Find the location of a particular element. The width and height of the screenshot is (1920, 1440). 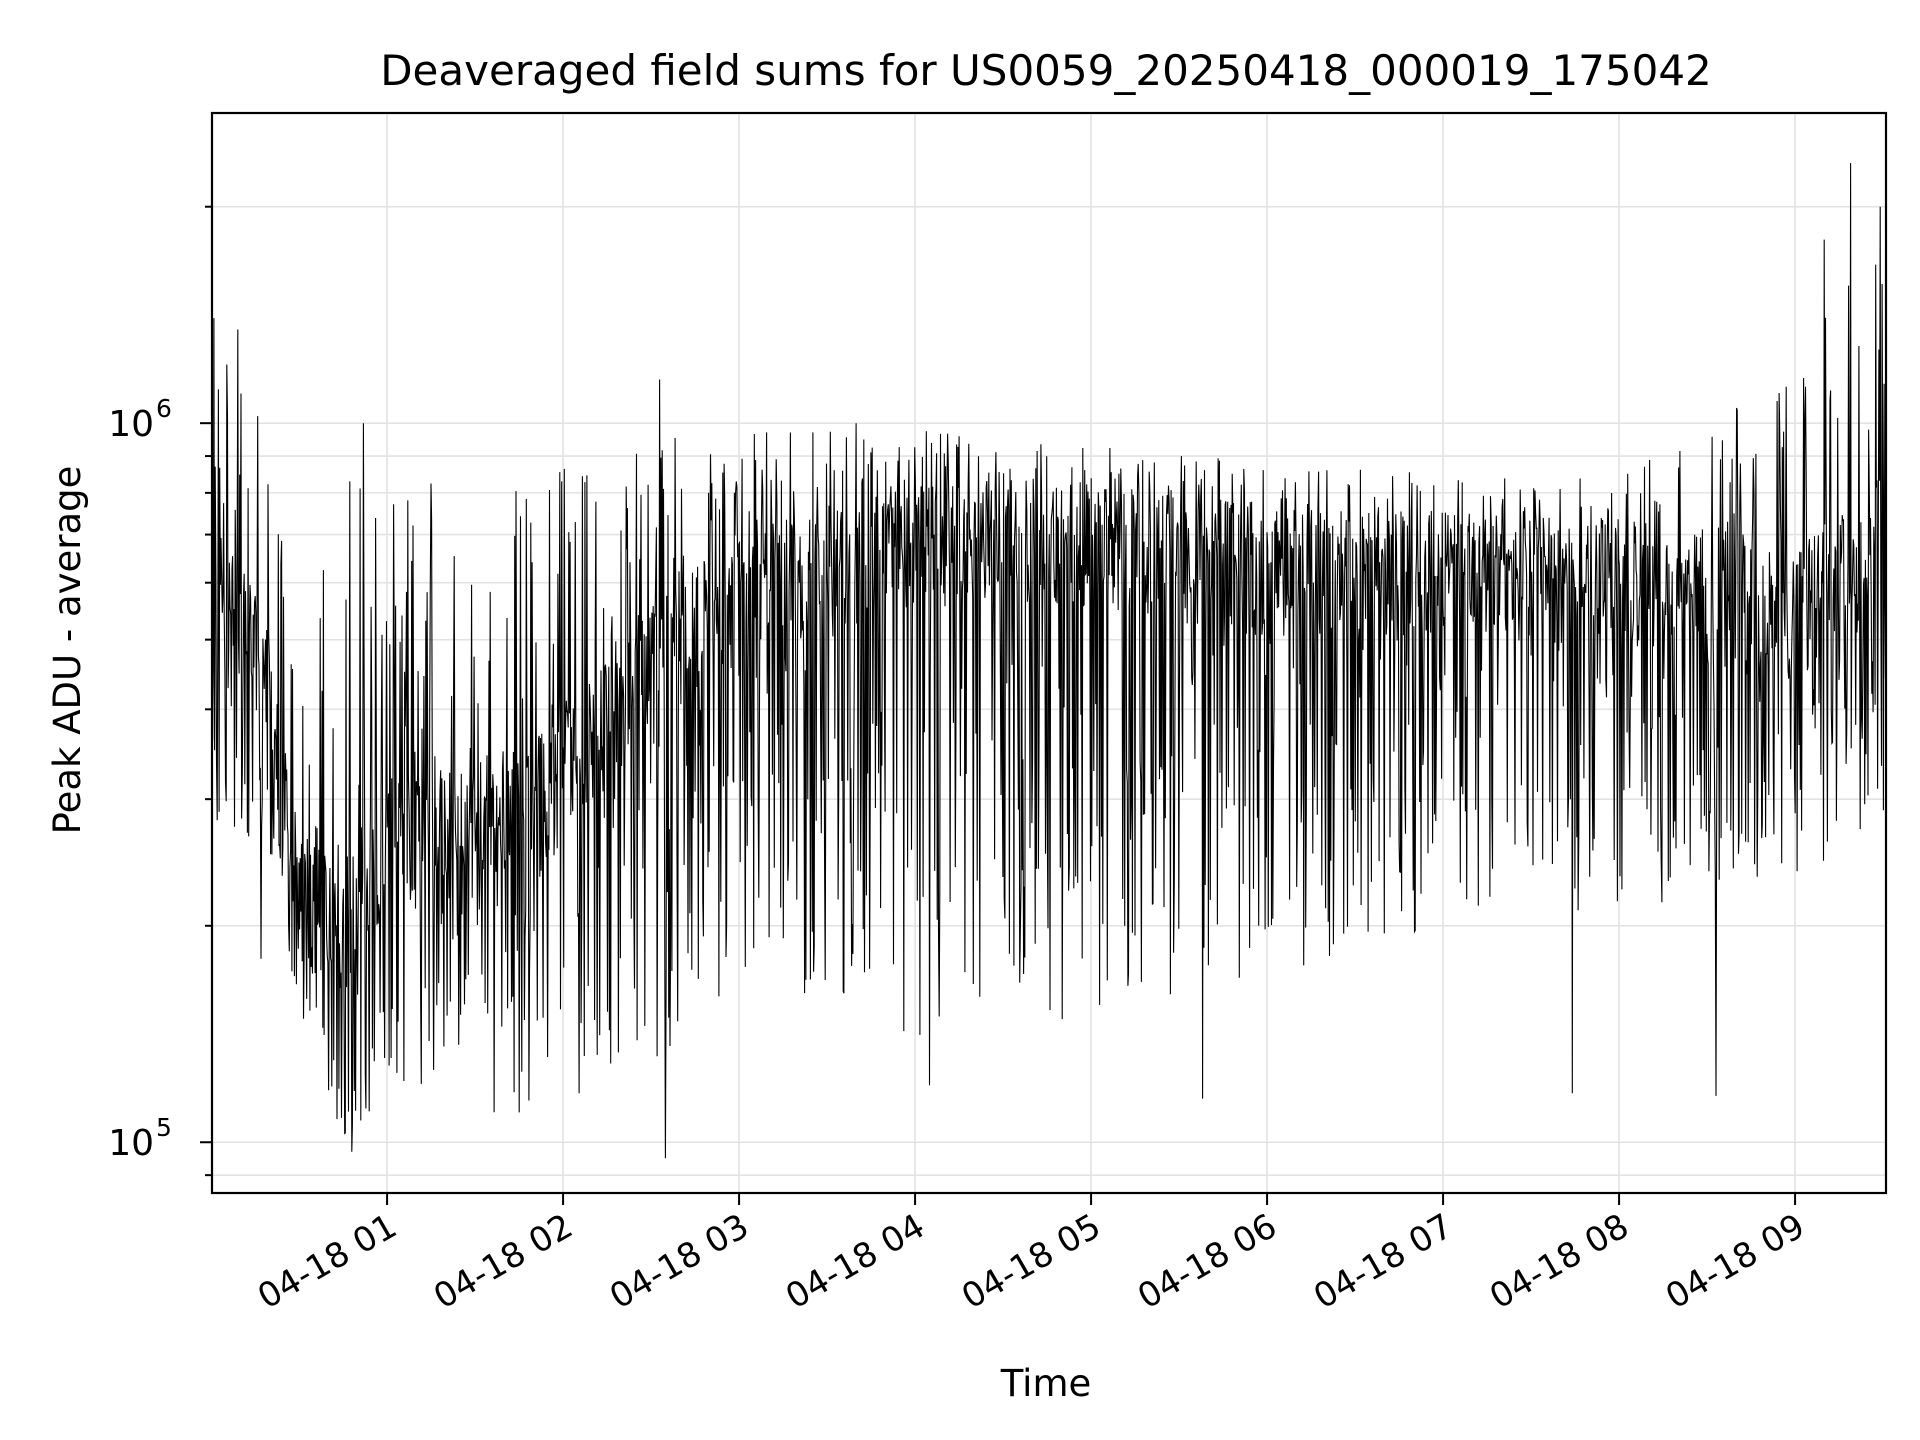

y-tick-label: 10 6 is located at coordinates (140, 419).